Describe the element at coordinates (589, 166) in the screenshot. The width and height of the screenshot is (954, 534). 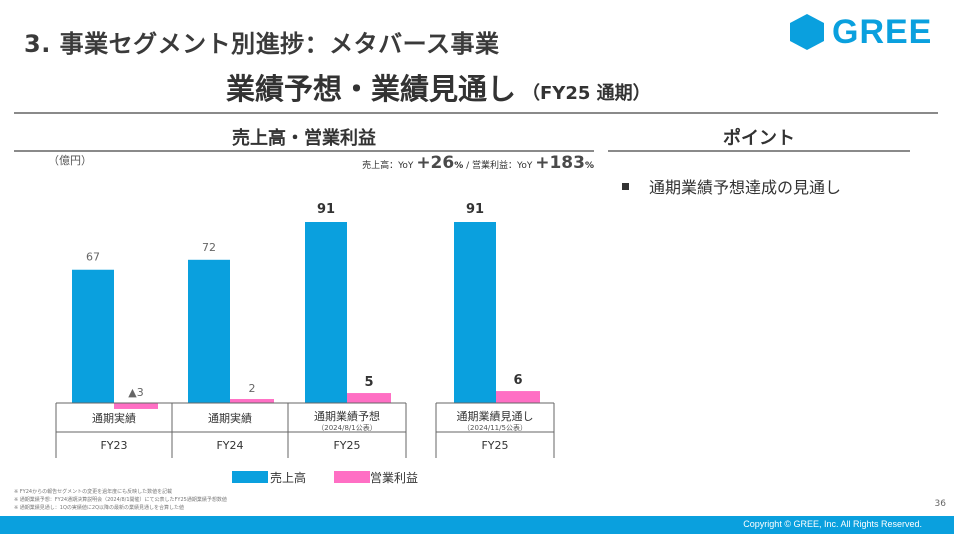
I see `profit-yoy-unit: %` at that location.